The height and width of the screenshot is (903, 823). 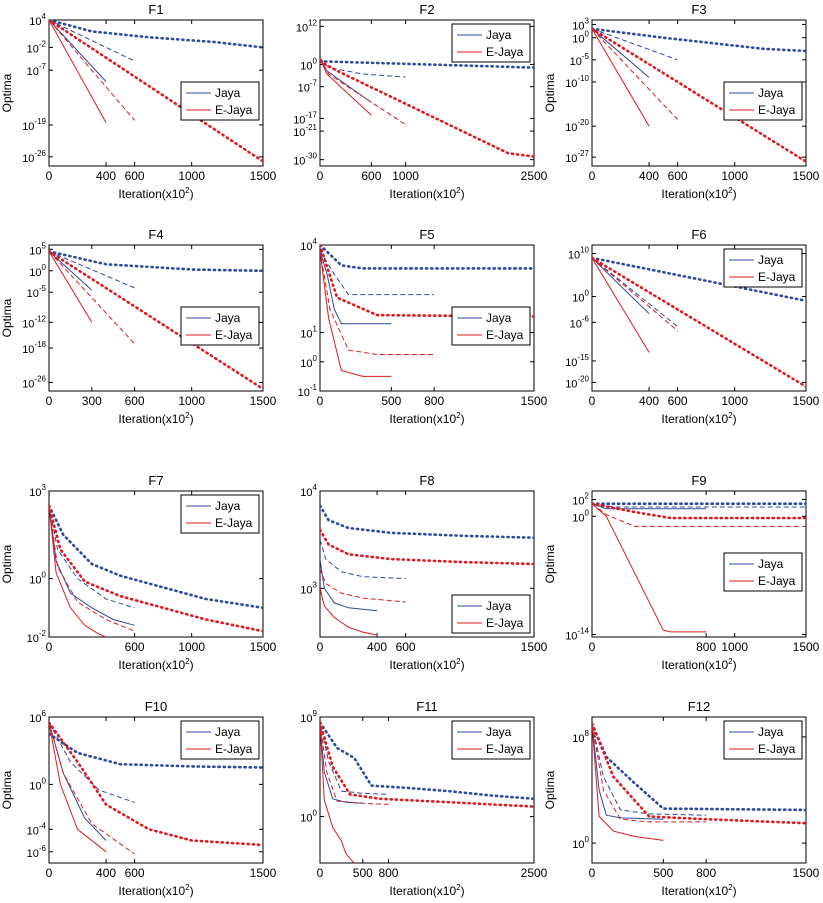 I want to click on subplot-title: F11, so click(x=426, y=706).